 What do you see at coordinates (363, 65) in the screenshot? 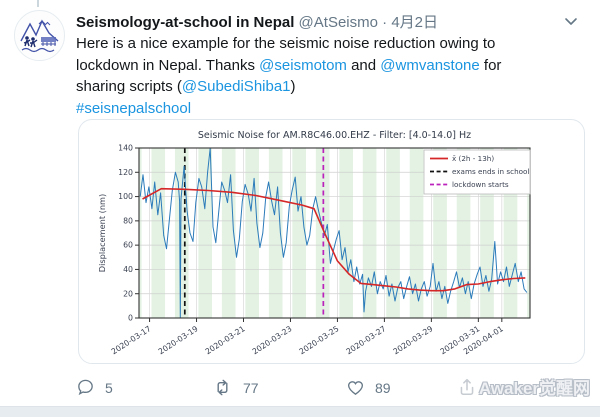
I see `tweet-text-segment: and` at bounding box center [363, 65].